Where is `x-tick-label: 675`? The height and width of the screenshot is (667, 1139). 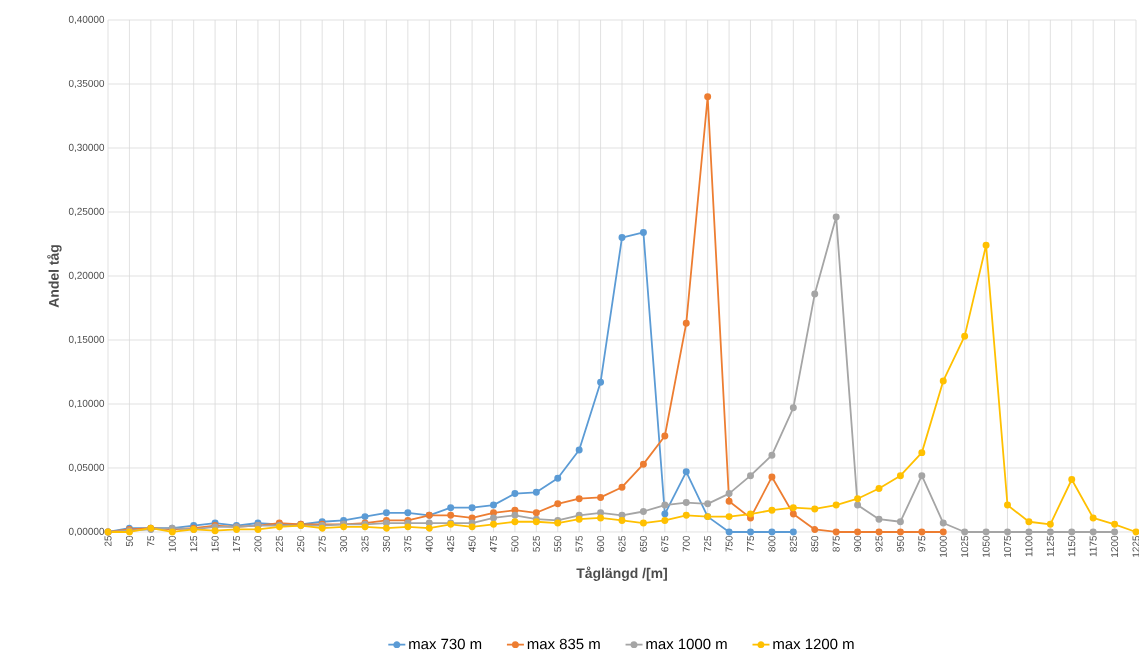
x-tick-label: 675 is located at coordinates (665, 543).